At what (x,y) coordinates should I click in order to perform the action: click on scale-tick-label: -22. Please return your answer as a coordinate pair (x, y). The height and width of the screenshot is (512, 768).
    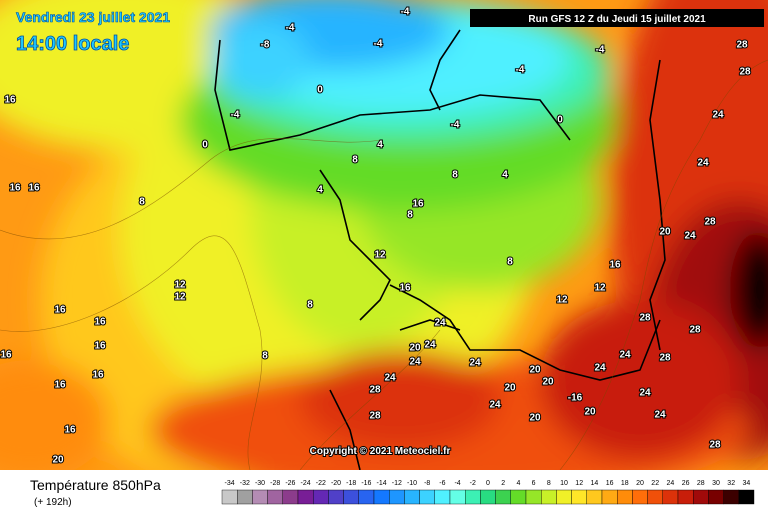
    Looking at the image, I should click on (321, 483).